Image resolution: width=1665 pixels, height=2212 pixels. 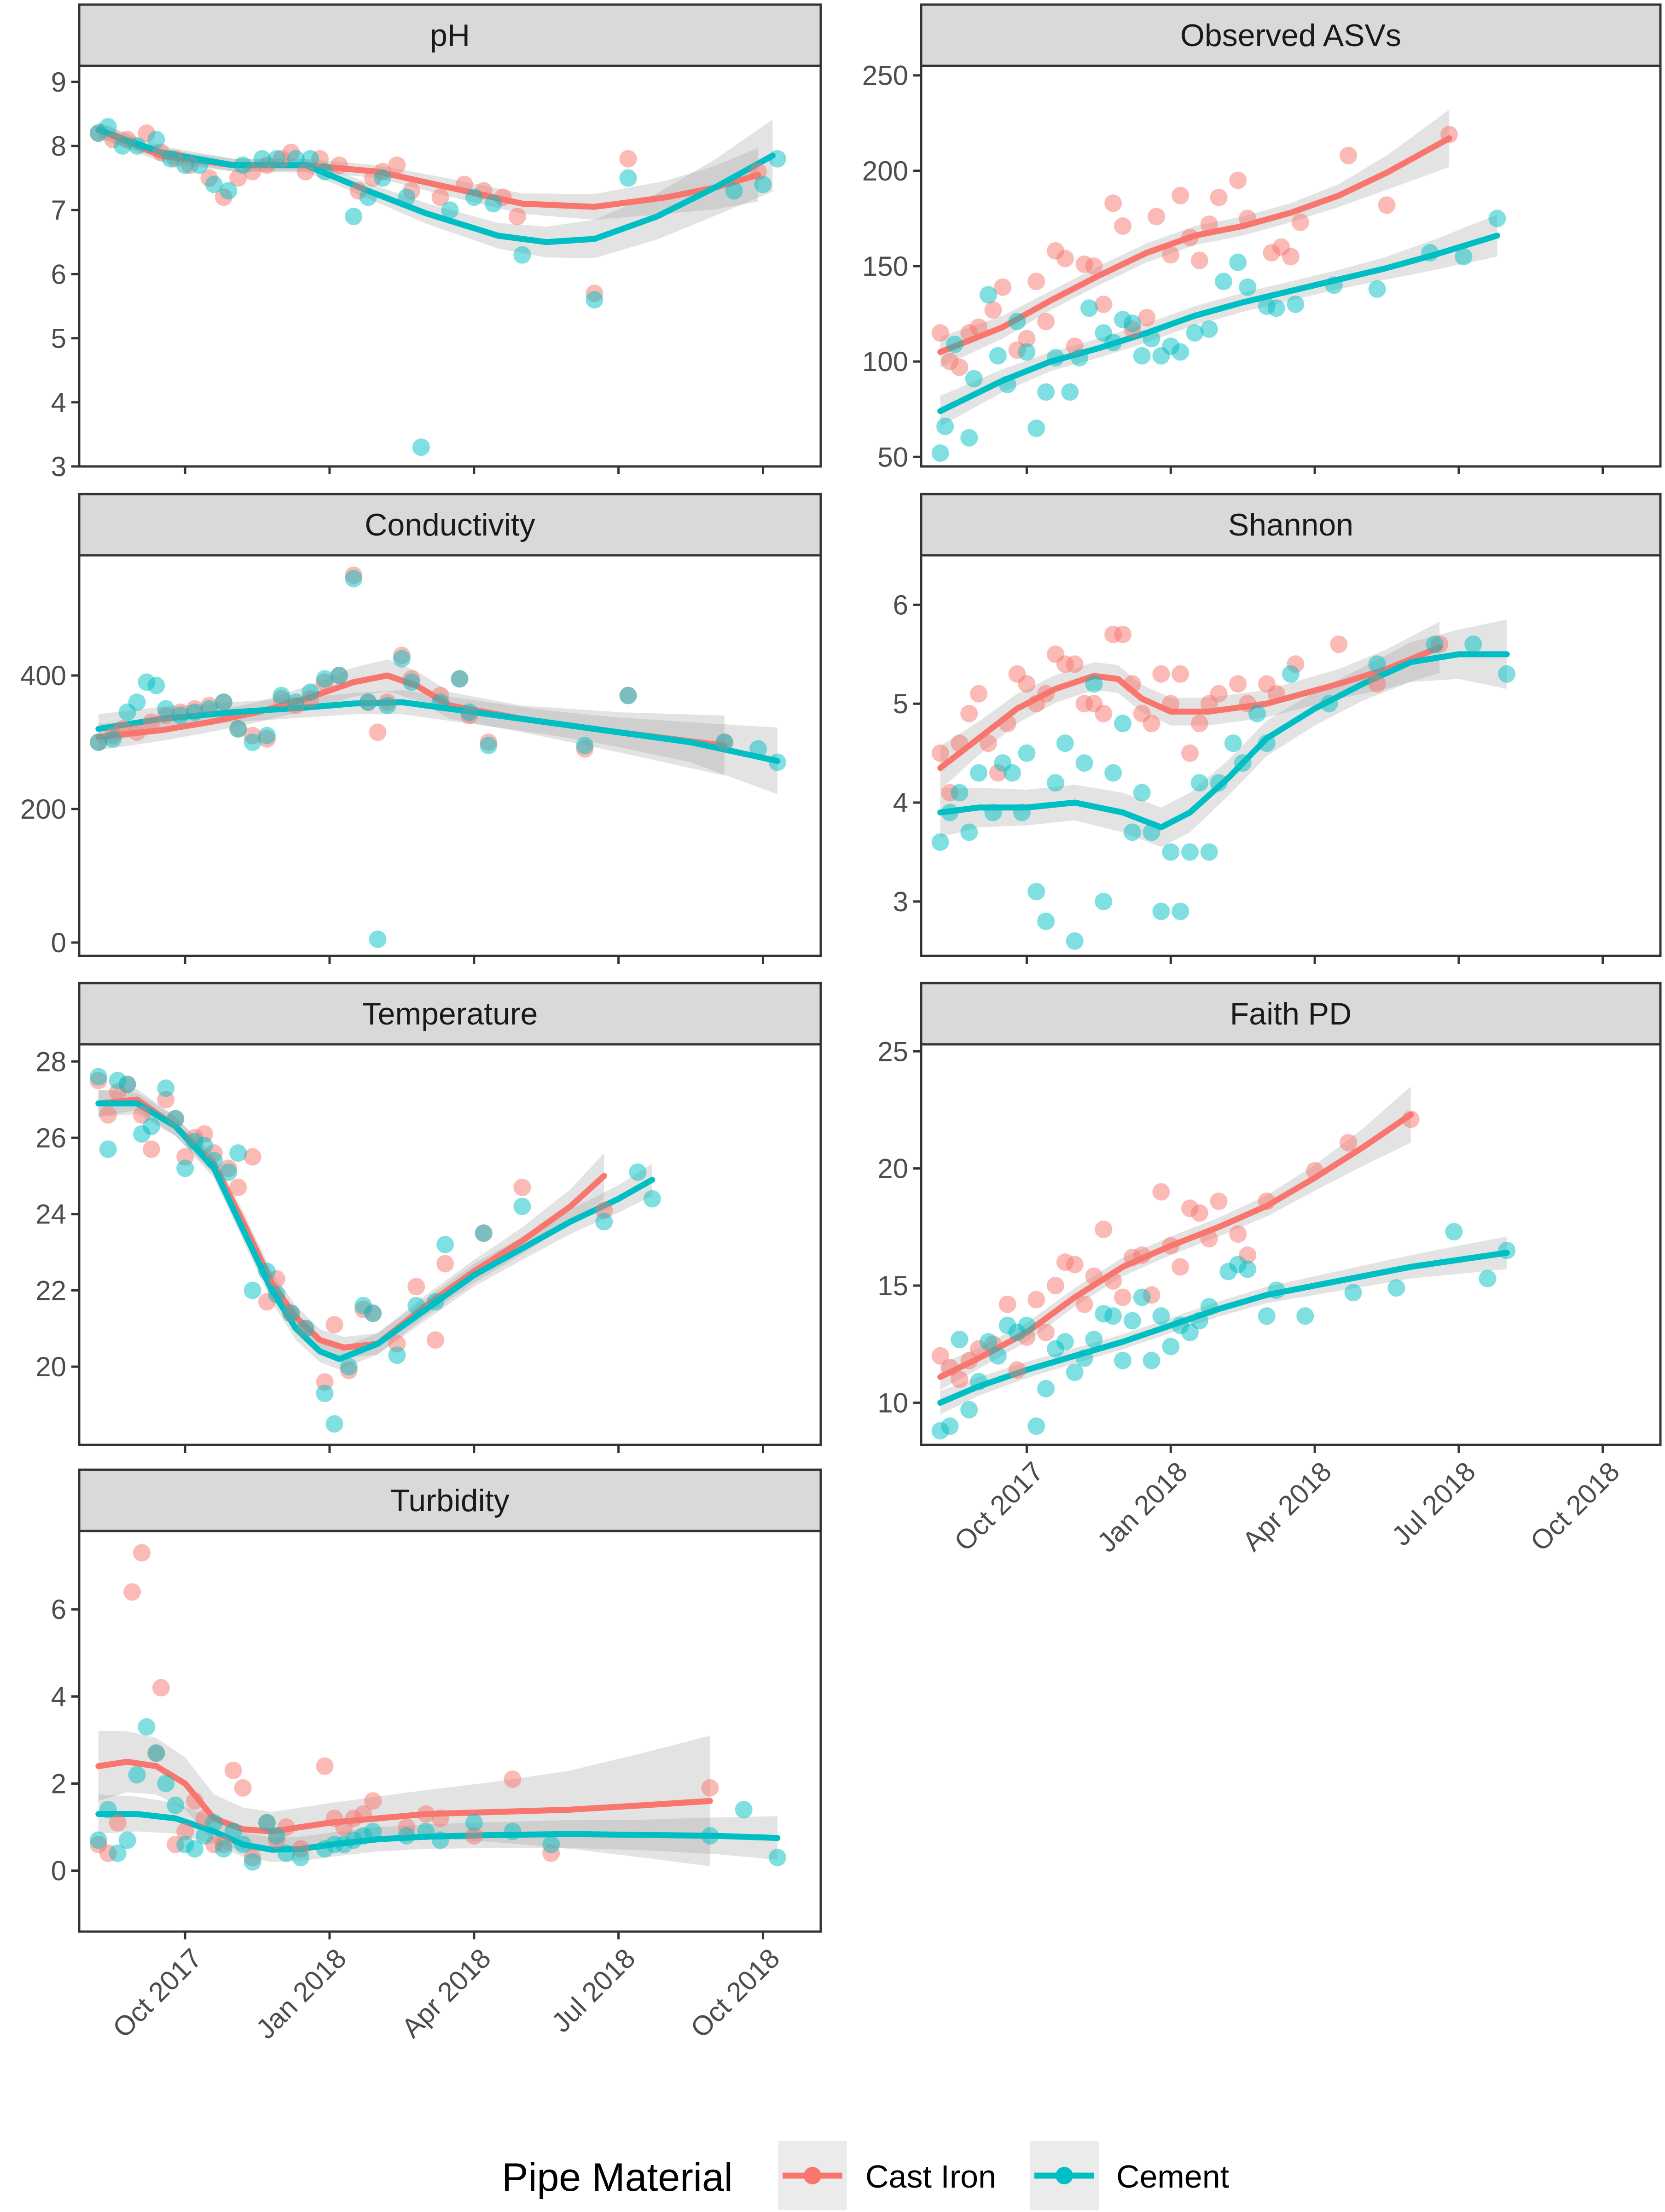 I want to click on y-tick-label-temperature: 20, so click(x=50, y=1366).